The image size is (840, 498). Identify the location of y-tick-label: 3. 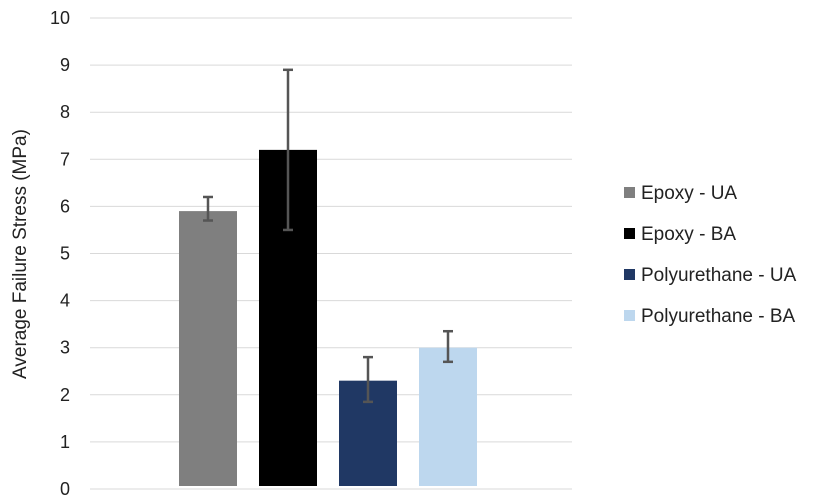
(65, 348).